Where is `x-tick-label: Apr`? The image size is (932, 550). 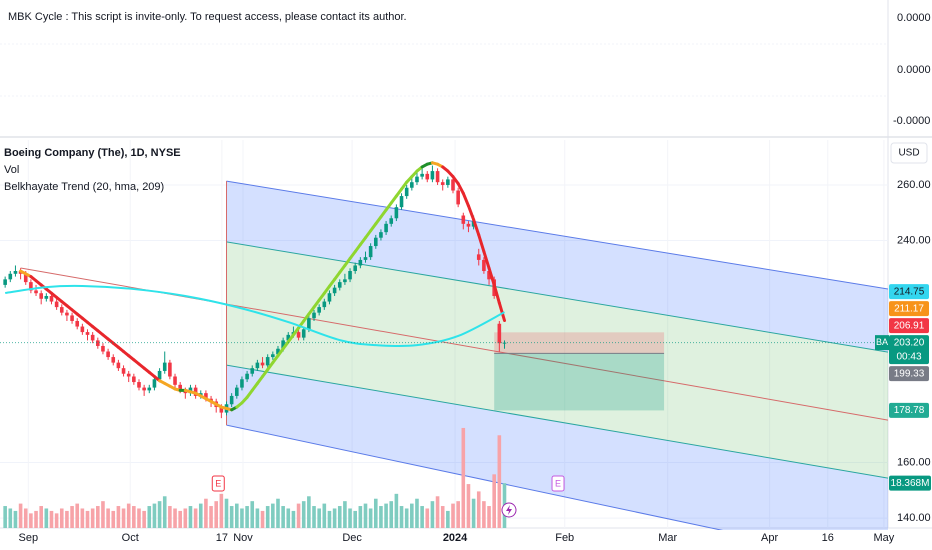
x-tick-label: Apr is located at coordinates (769, 538).